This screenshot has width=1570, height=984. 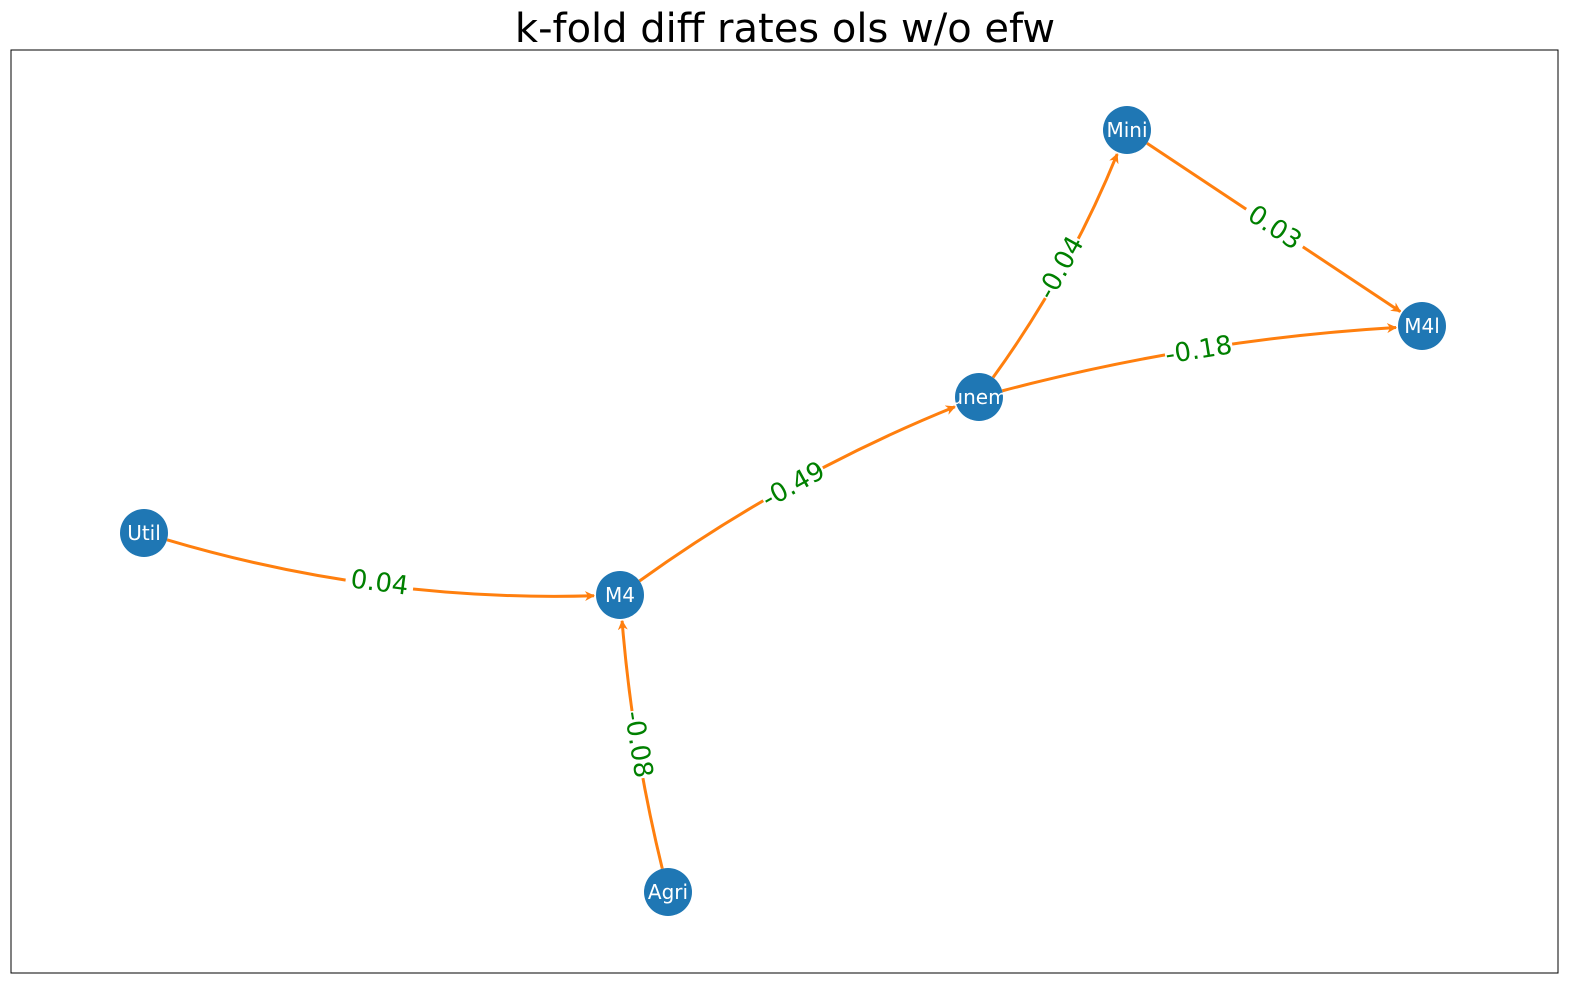 I want to click on node-Util: Util, so click(x=144, y=533).